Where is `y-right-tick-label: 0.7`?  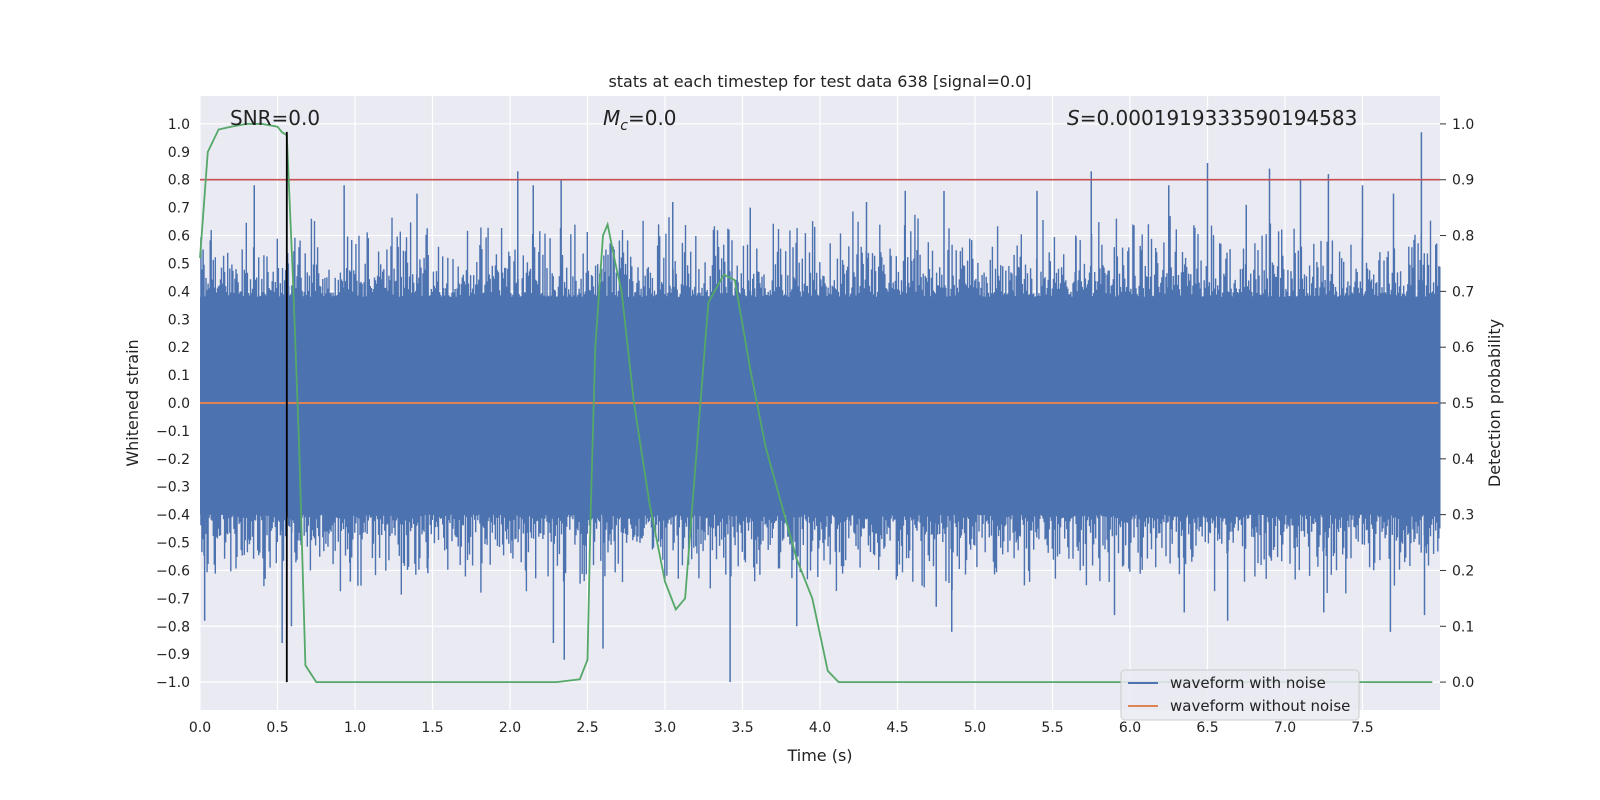 y-right-tick-label: 0.7 is located at coordinates (1463, 292).